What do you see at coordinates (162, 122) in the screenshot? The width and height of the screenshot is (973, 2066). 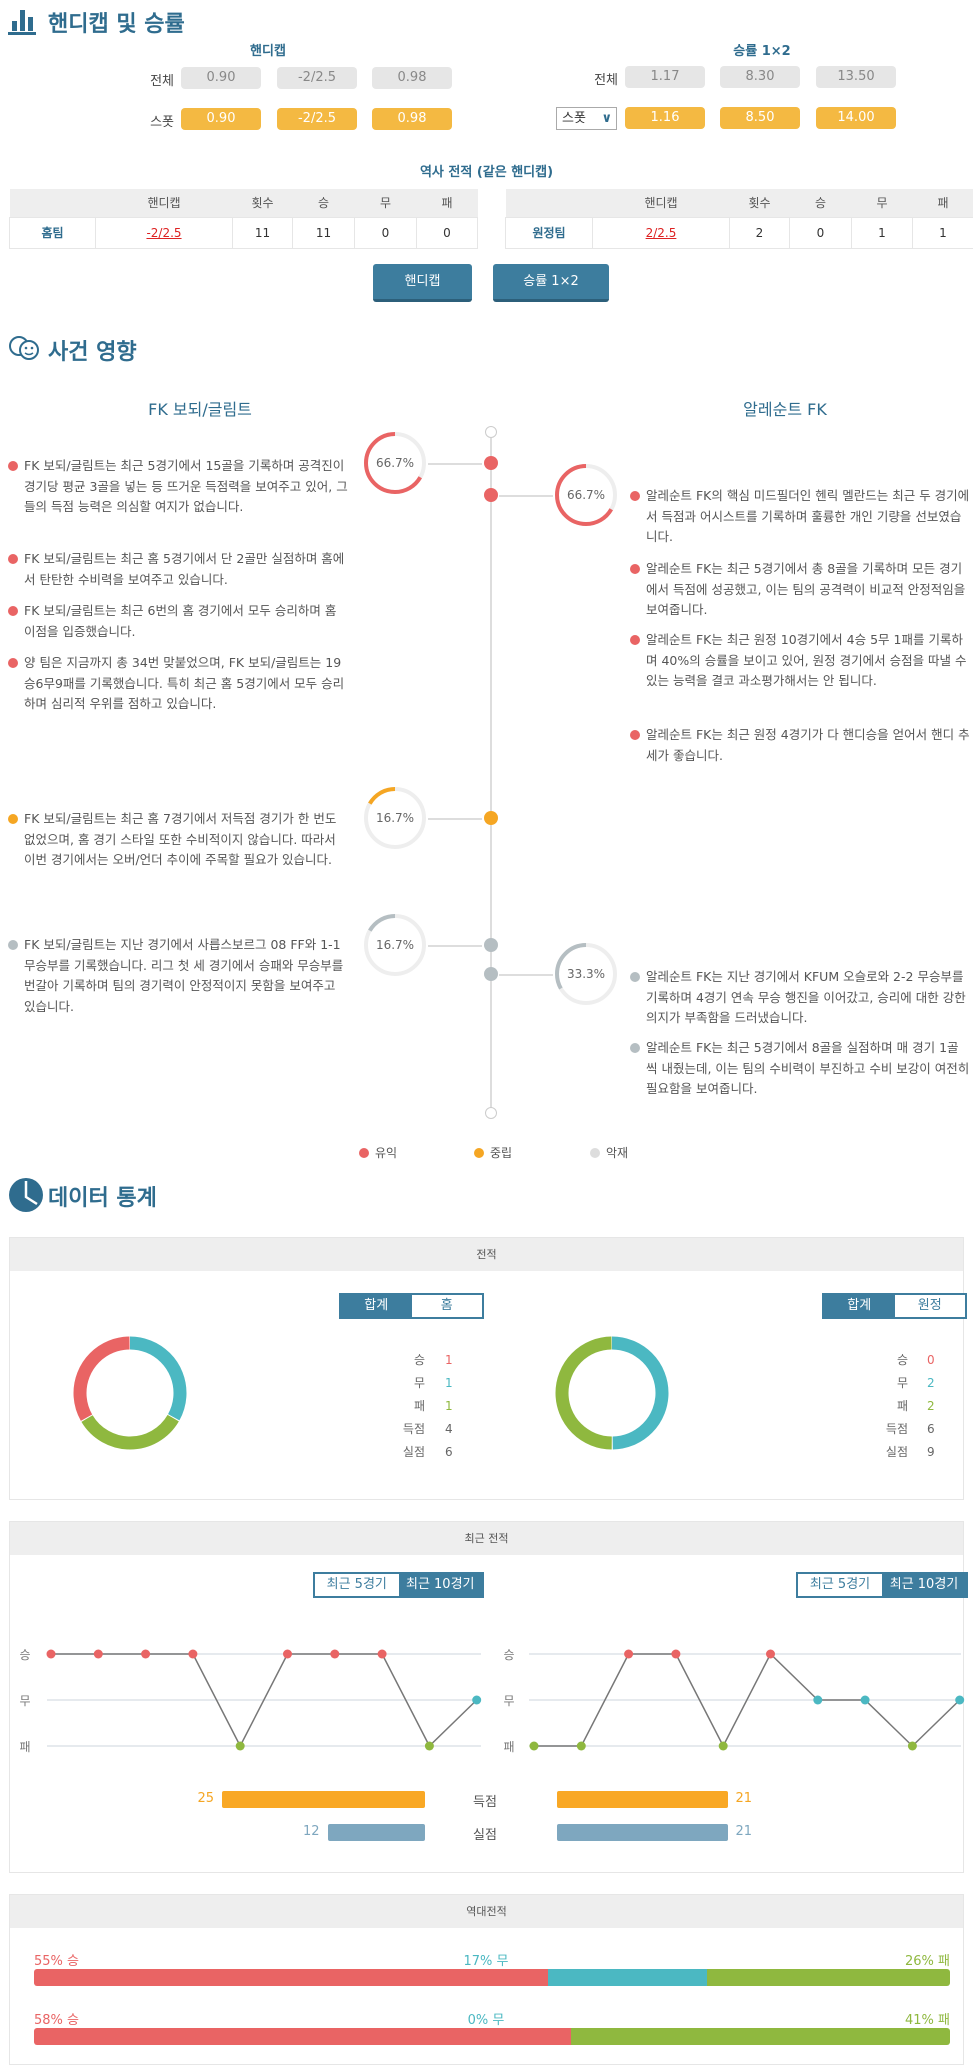 I see `row-label-spot: 스폿` at bounding box center [162, 122].